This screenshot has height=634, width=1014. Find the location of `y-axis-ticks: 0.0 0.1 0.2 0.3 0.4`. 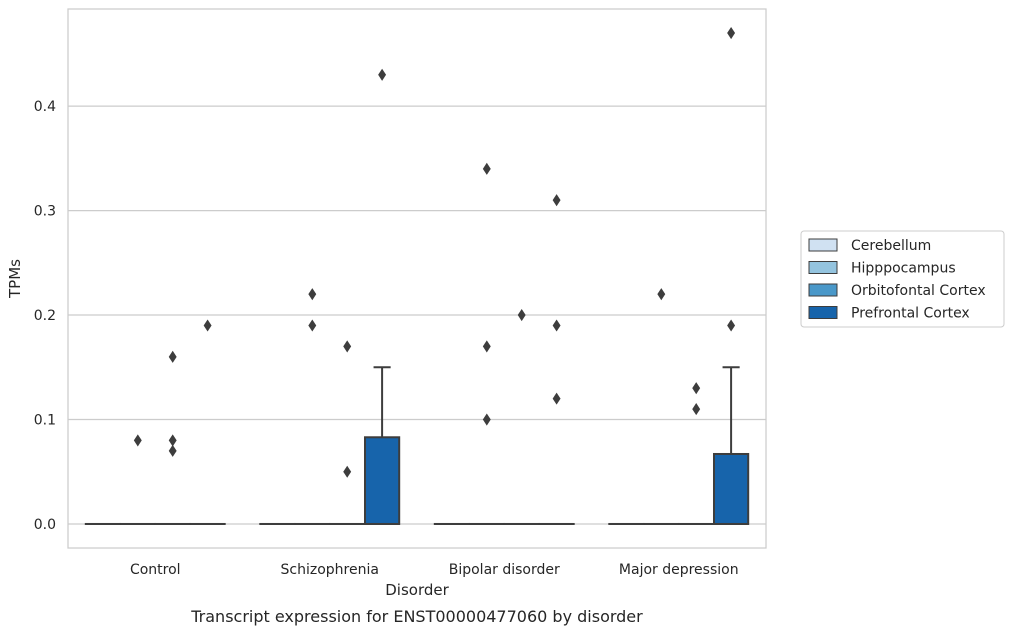

y-axis-ticks: 0.0 0.1 0.2 0.3 0.4 is located at coordinates (45, 316).